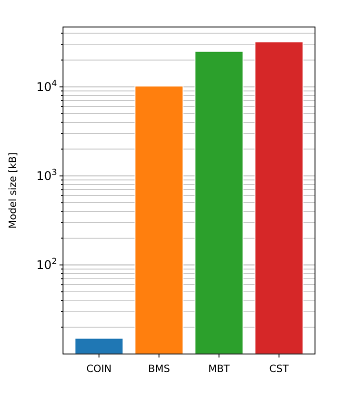 This screenshot has height=405, width=349. What do you see at coordinates (46, 175) in the screenshot?
I see `y-tick-label: 10$^{3}$` at bounding box center [46, 175].